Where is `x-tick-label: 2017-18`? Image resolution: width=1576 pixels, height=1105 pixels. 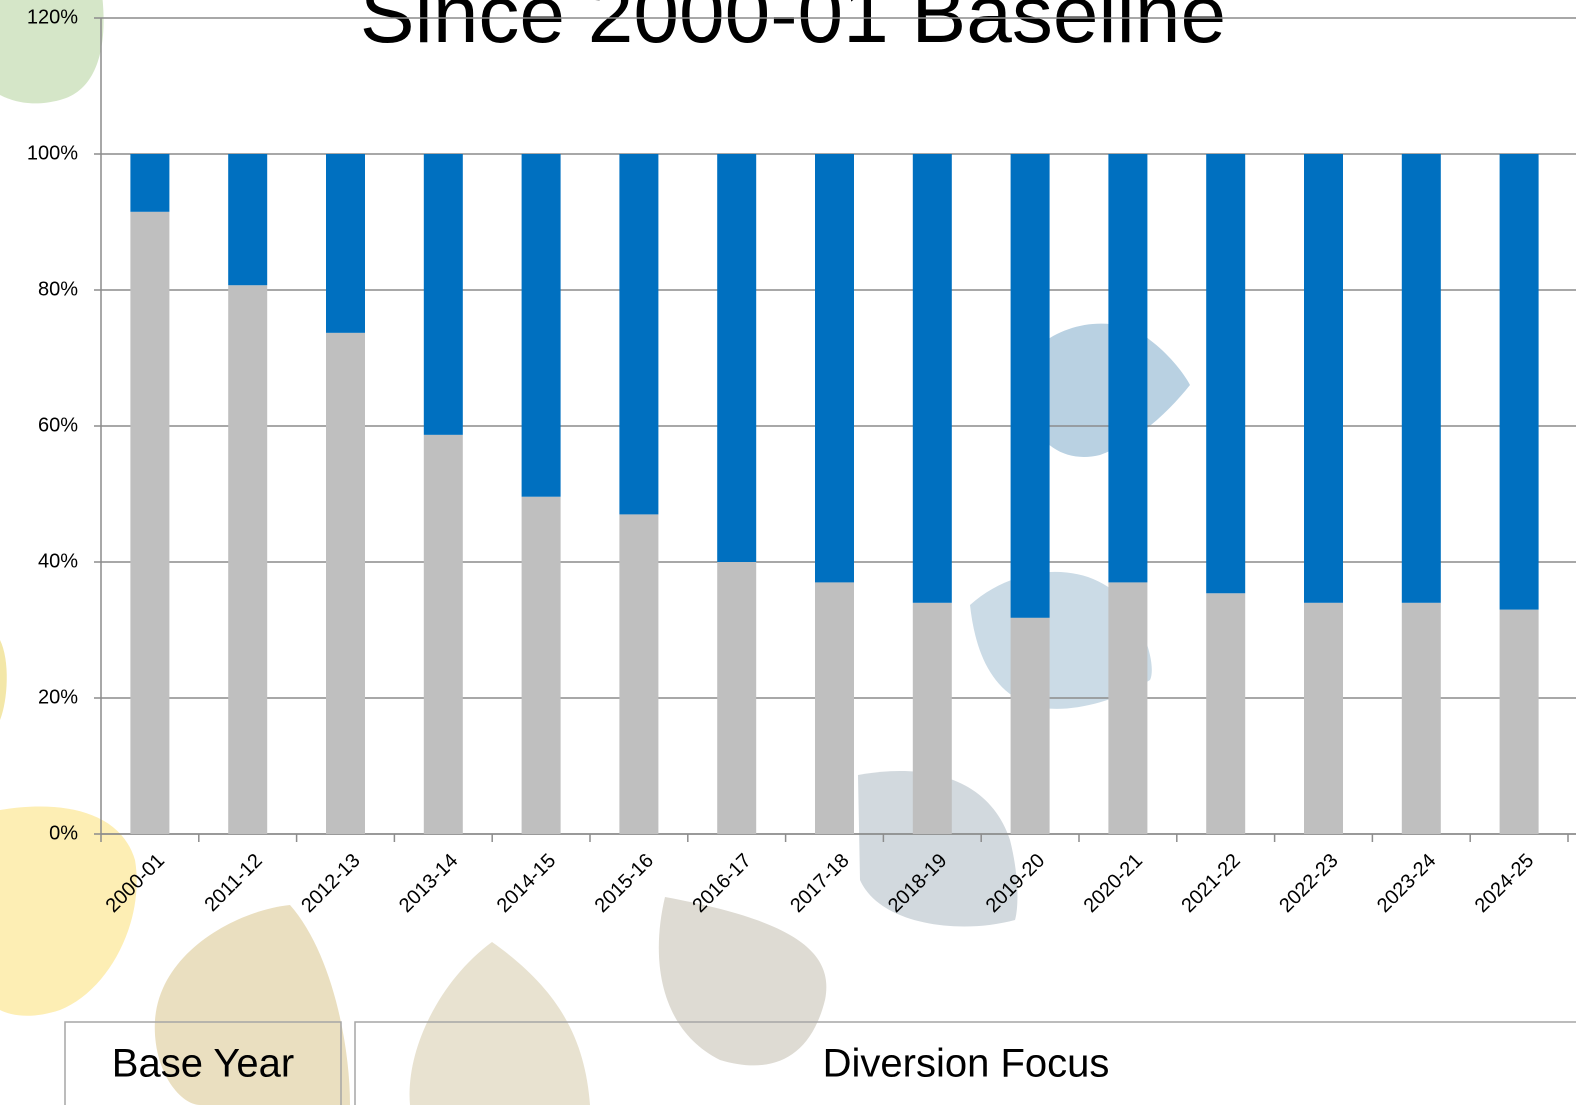
x-tick-label: 2017-18 is located at coordinates (819, 883).